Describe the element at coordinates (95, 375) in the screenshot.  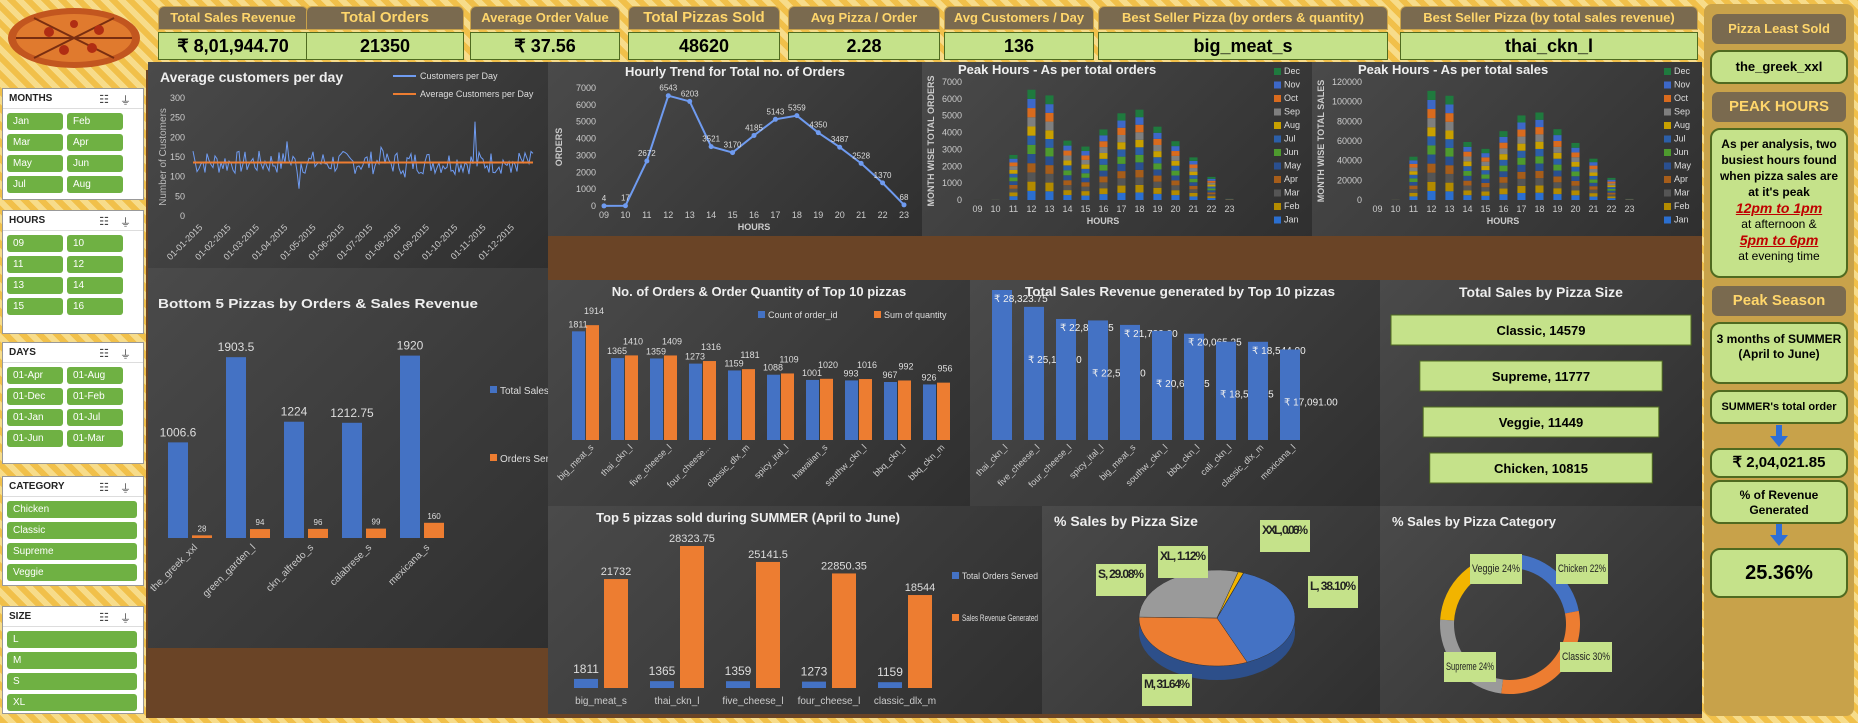
I see `slicer-item-days: 01-Aug` at that location.